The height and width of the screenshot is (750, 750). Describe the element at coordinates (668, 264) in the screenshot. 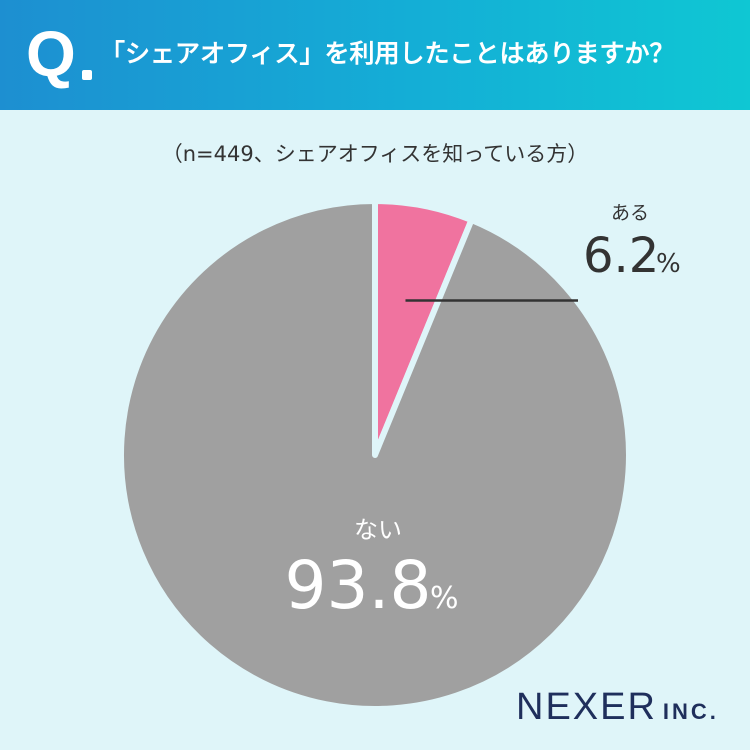

I see `slice-unit-yes: %` at that location.